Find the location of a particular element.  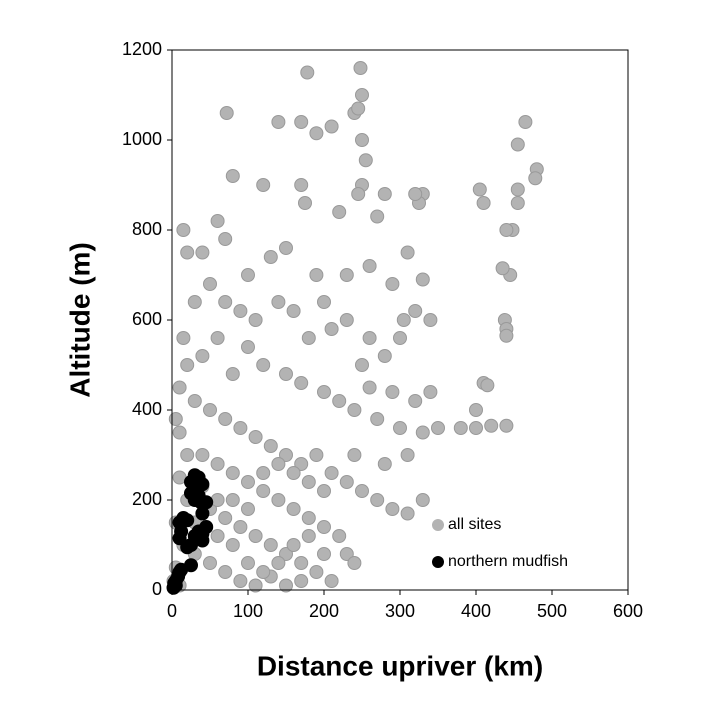

x-tick-label: 600 is located at coordinates (628, 611).